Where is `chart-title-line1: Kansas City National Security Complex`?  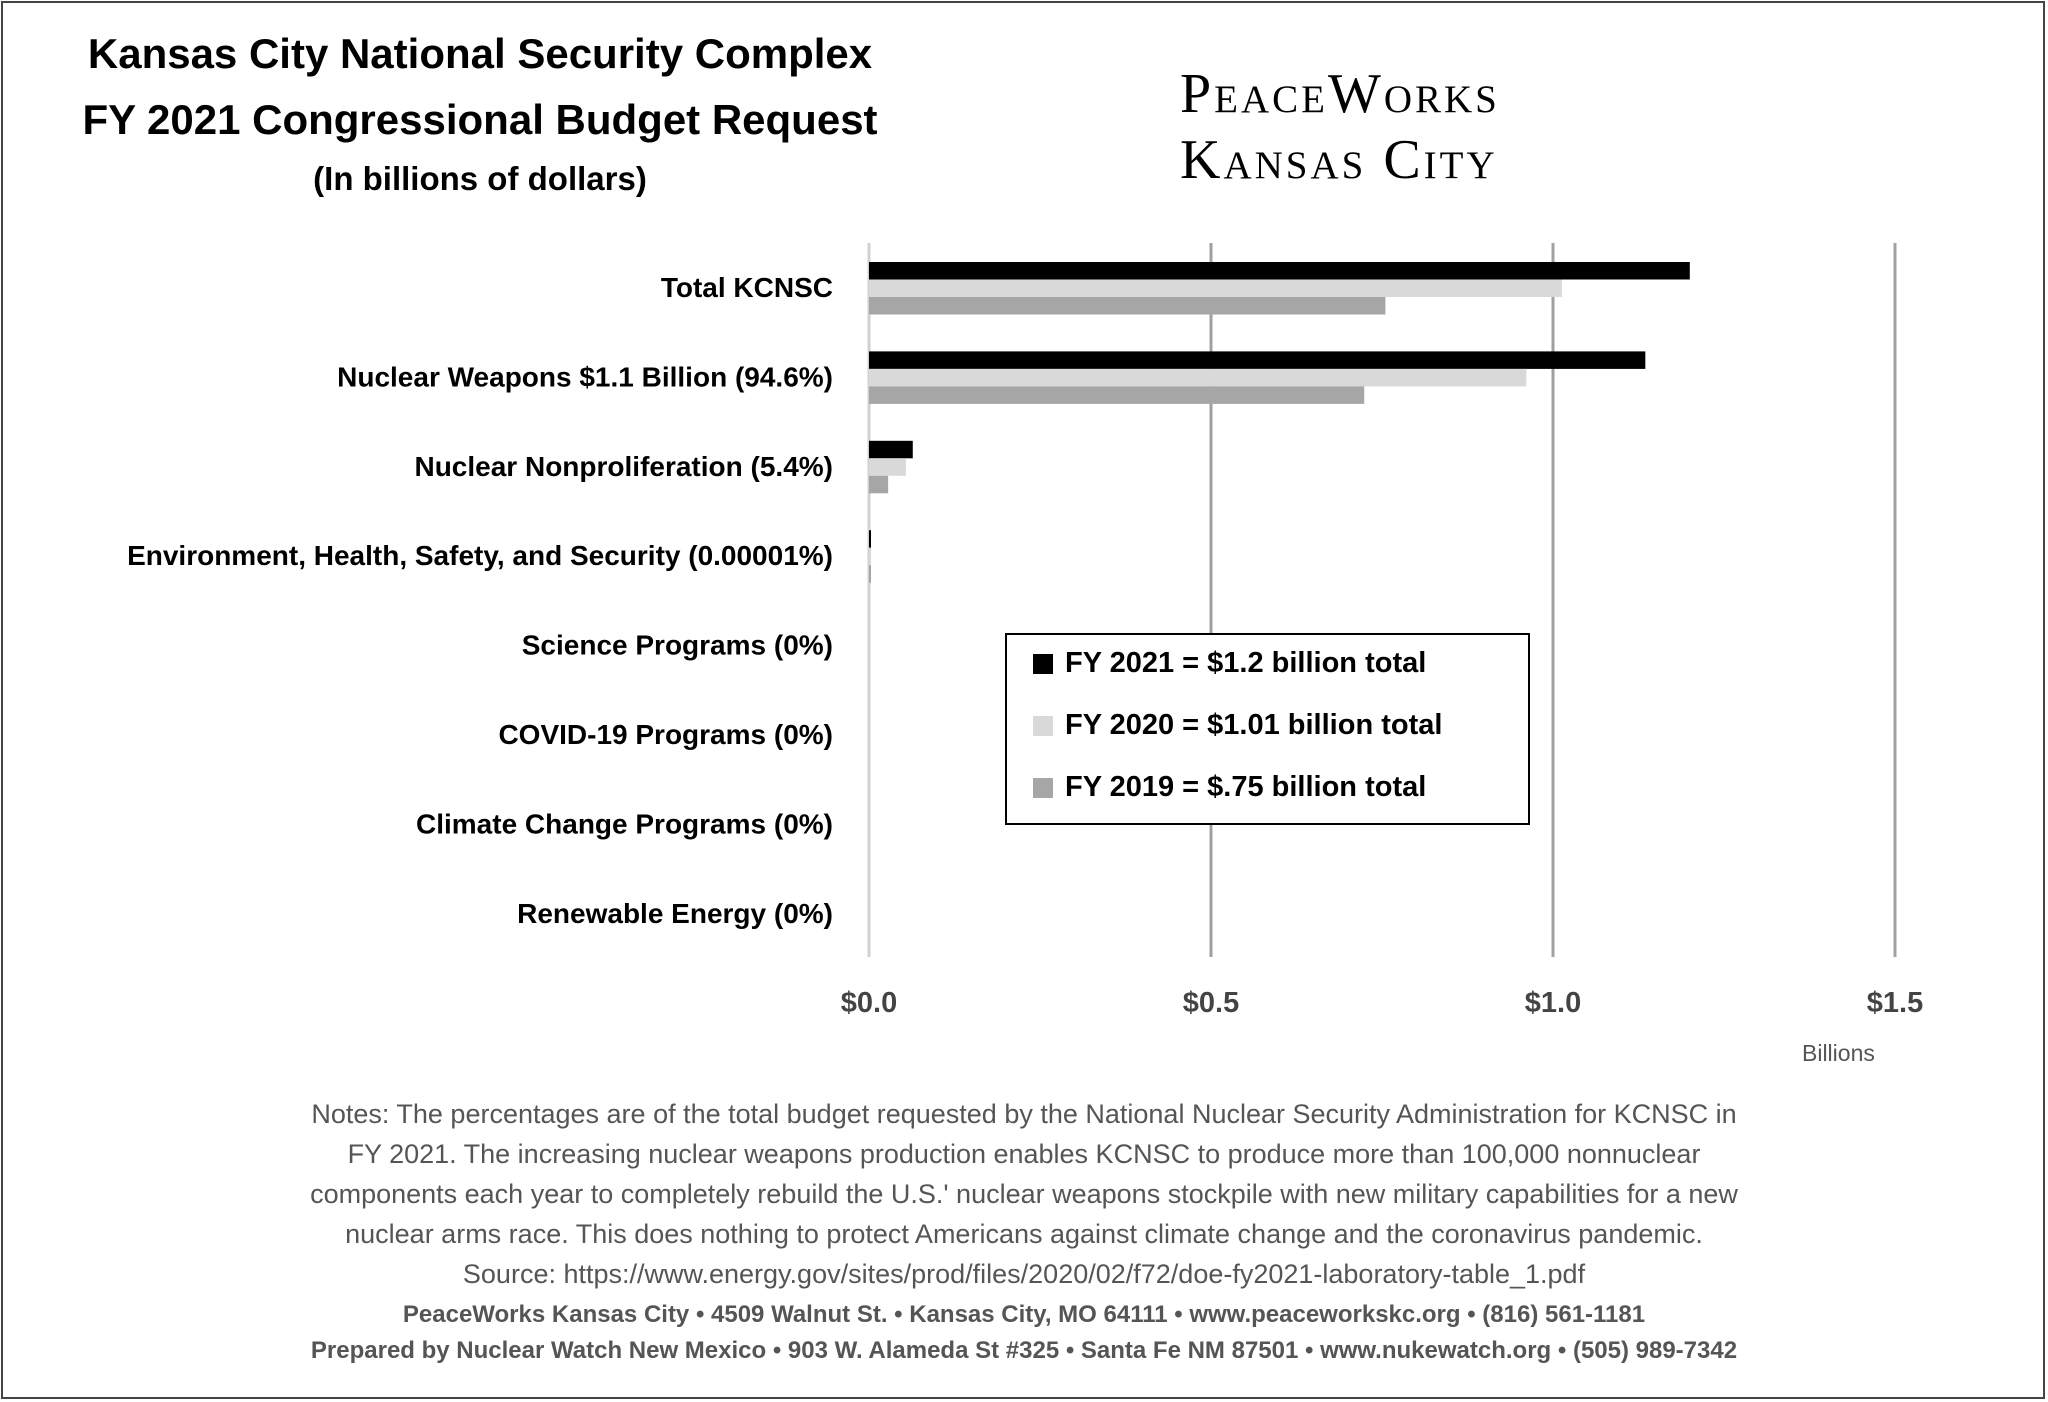 chart-title-line1: Kansas City National Security Complex is located at coordinates (480, 53).